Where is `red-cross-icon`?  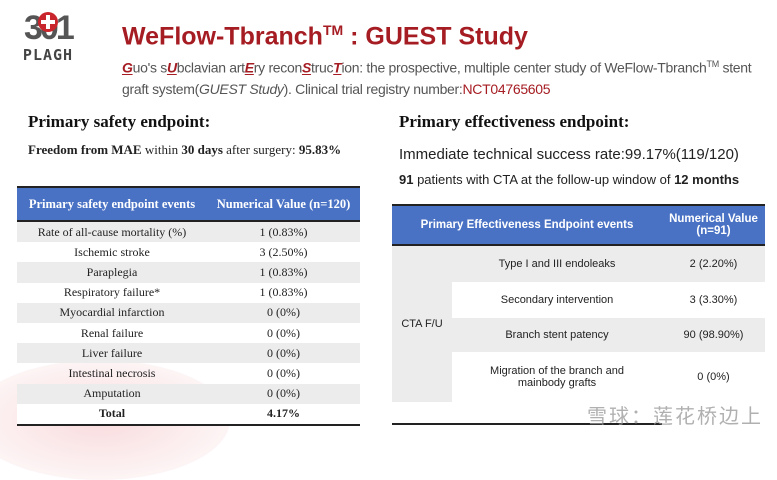 red-cross-icon is located at coordinates (48, 22).